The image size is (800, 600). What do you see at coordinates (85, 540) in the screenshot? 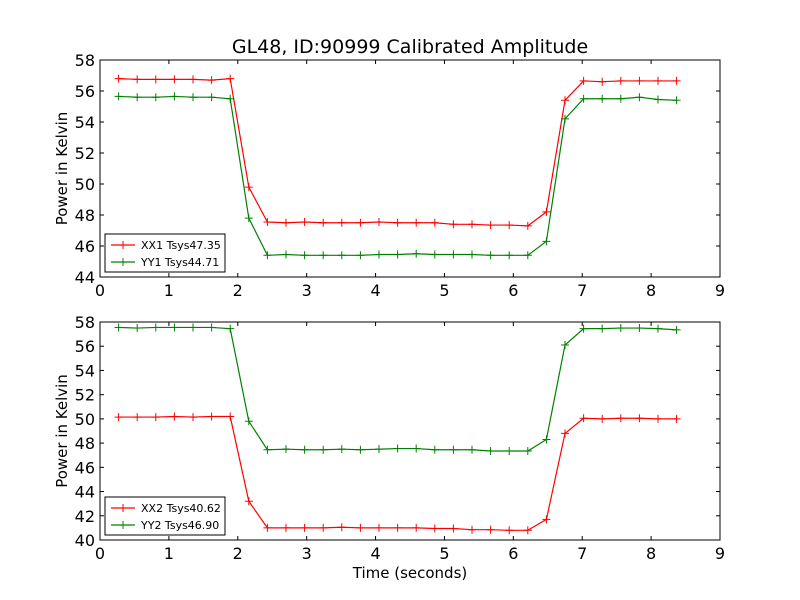
I see `y-tick-label: 40` at bounding box center [85, 540].